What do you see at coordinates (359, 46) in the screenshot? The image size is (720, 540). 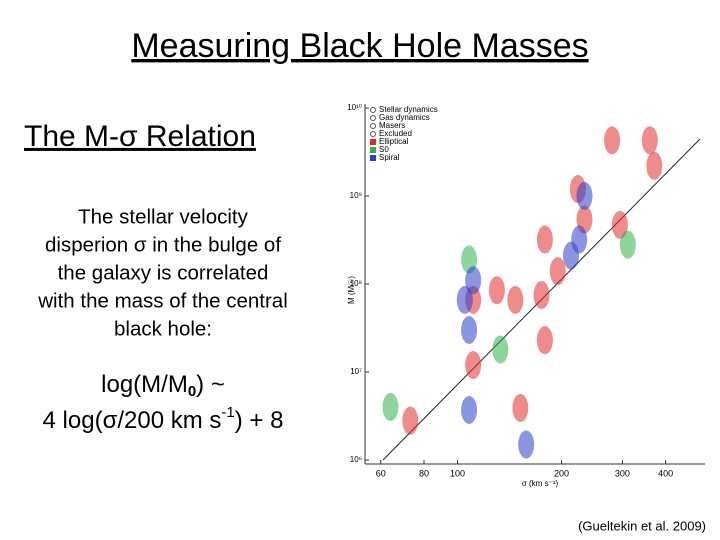 I see `slide-title: Measuring Black Hole Masses` at bounding box center [359, 46].